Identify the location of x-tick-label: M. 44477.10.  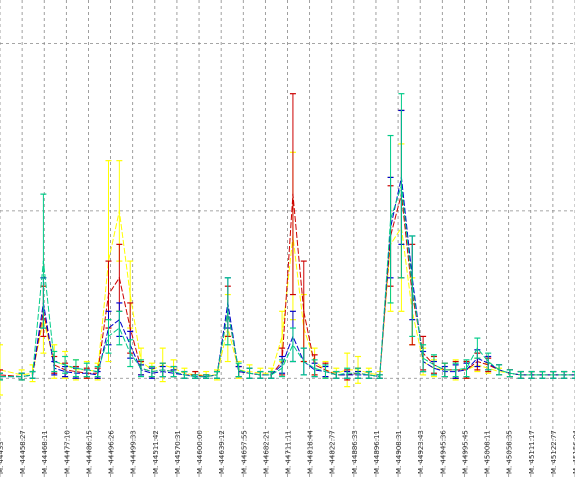
(67, 452).